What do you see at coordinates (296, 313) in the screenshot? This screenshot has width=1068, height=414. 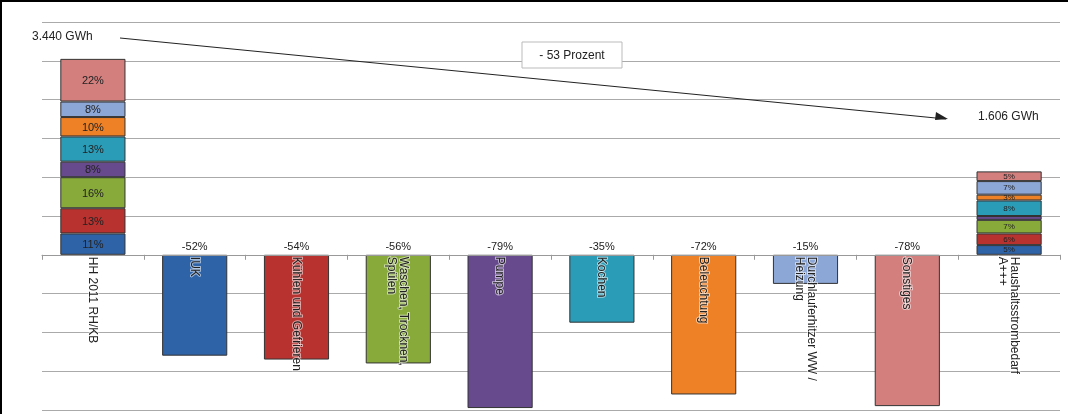 I see `x-tick-label: Kühlen und Gefrieren` at bounding box center [296, 313].